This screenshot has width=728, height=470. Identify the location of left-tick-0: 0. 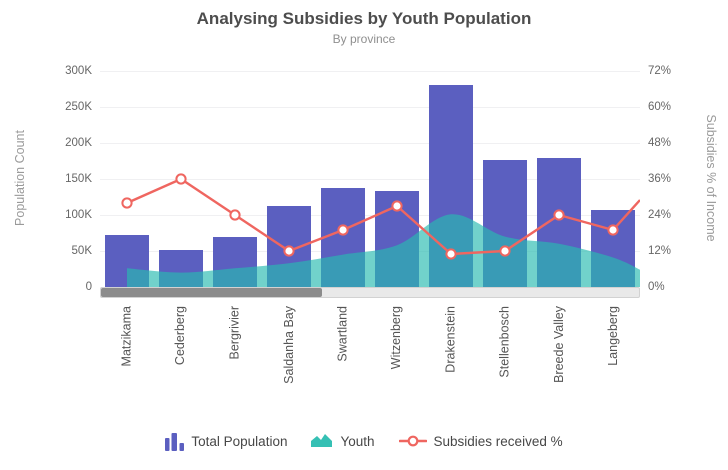
(88, 287).